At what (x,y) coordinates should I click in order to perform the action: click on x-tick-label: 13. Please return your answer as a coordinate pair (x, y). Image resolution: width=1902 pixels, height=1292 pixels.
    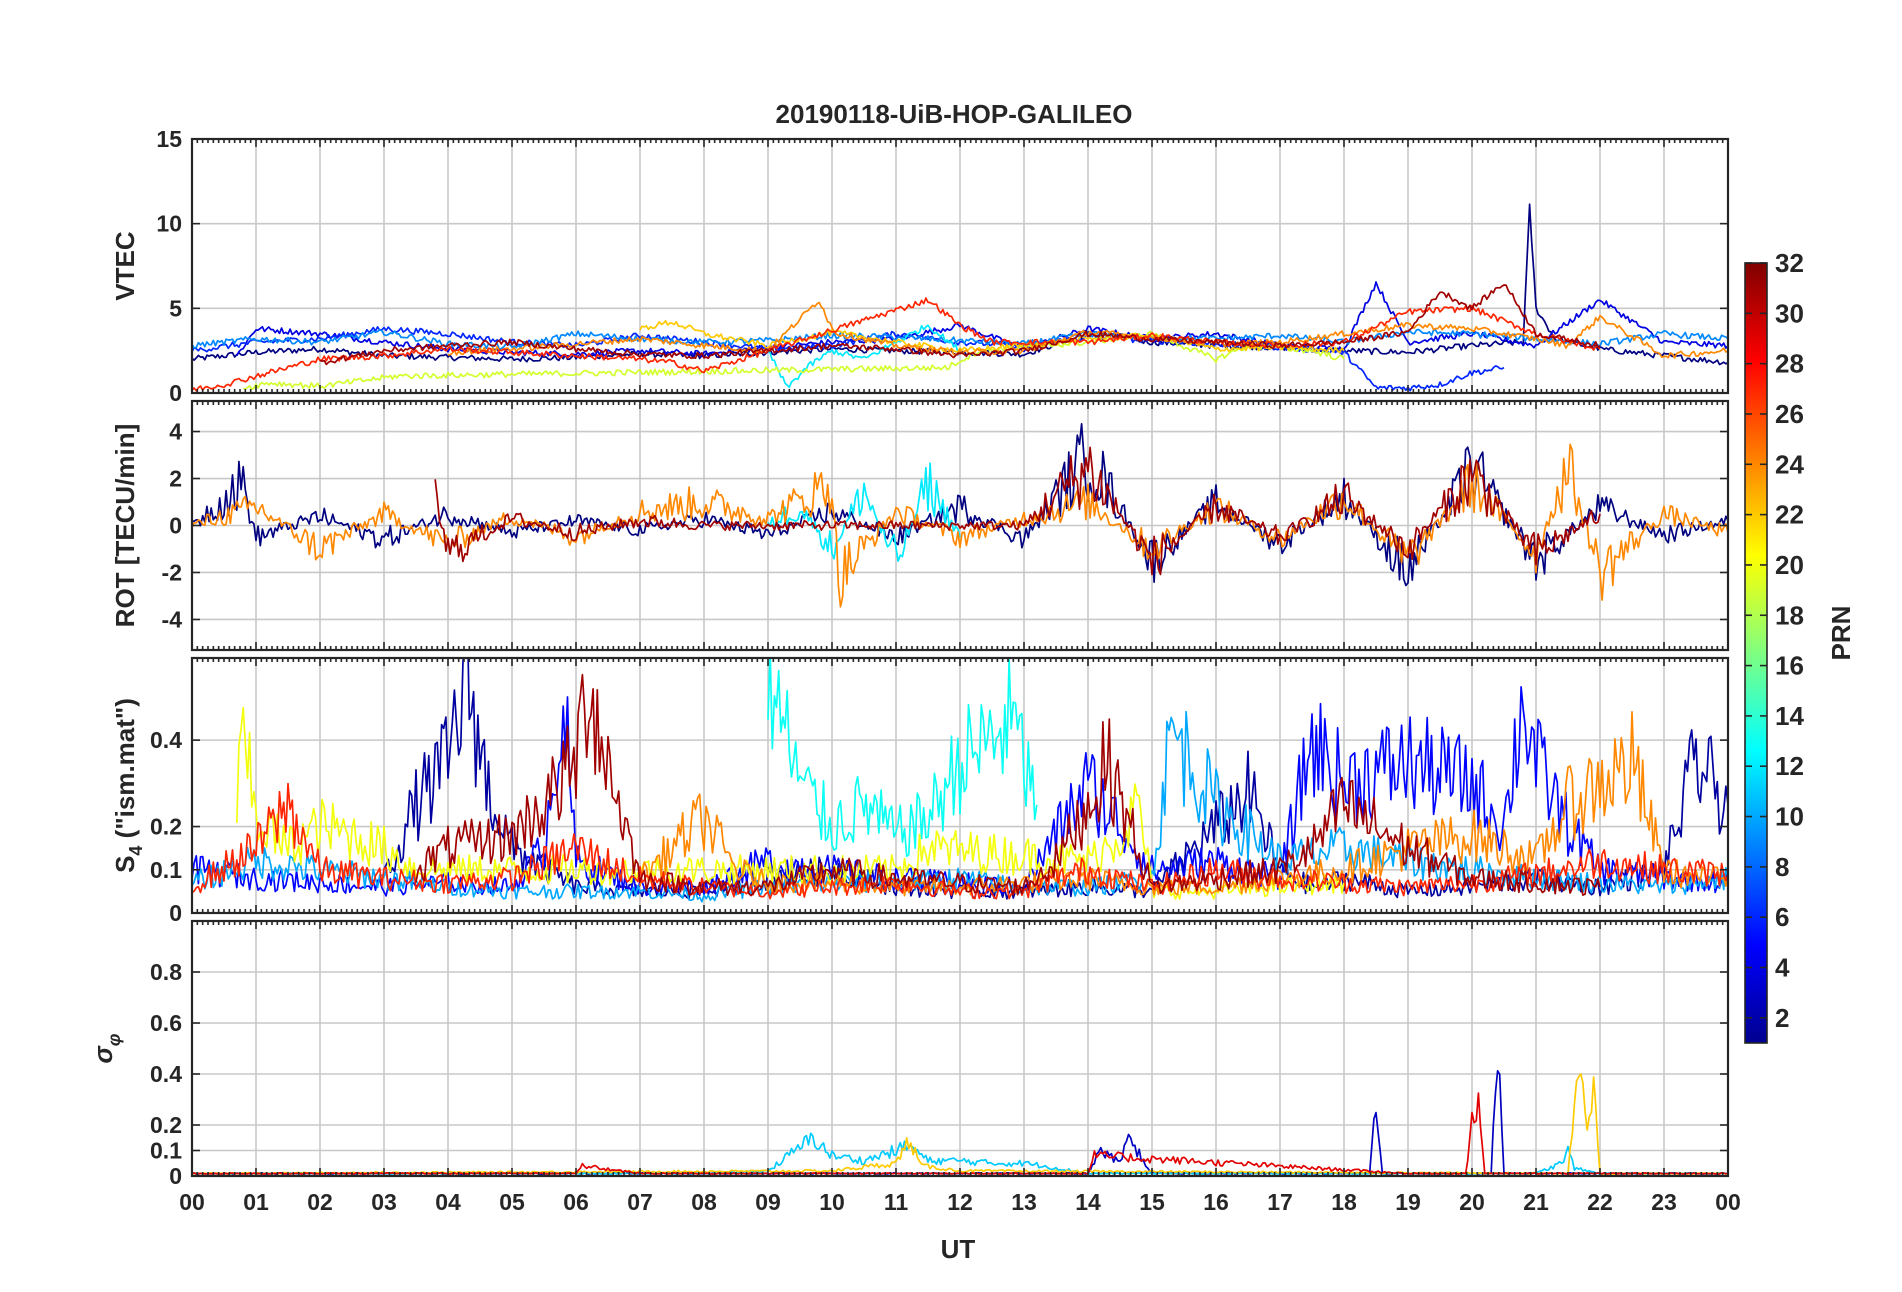
    Looking at the image, I should click on (1024, 1202).